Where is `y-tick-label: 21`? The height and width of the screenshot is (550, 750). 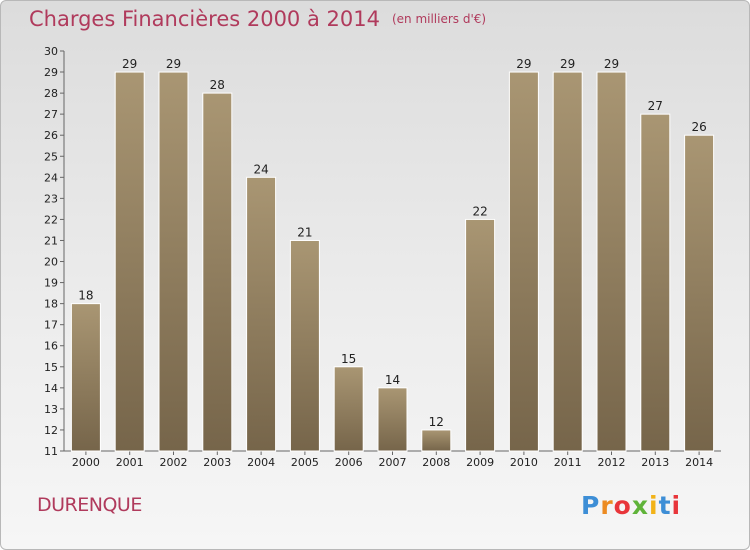
y-tick-label: 21 is located at coordinates (51, 240).